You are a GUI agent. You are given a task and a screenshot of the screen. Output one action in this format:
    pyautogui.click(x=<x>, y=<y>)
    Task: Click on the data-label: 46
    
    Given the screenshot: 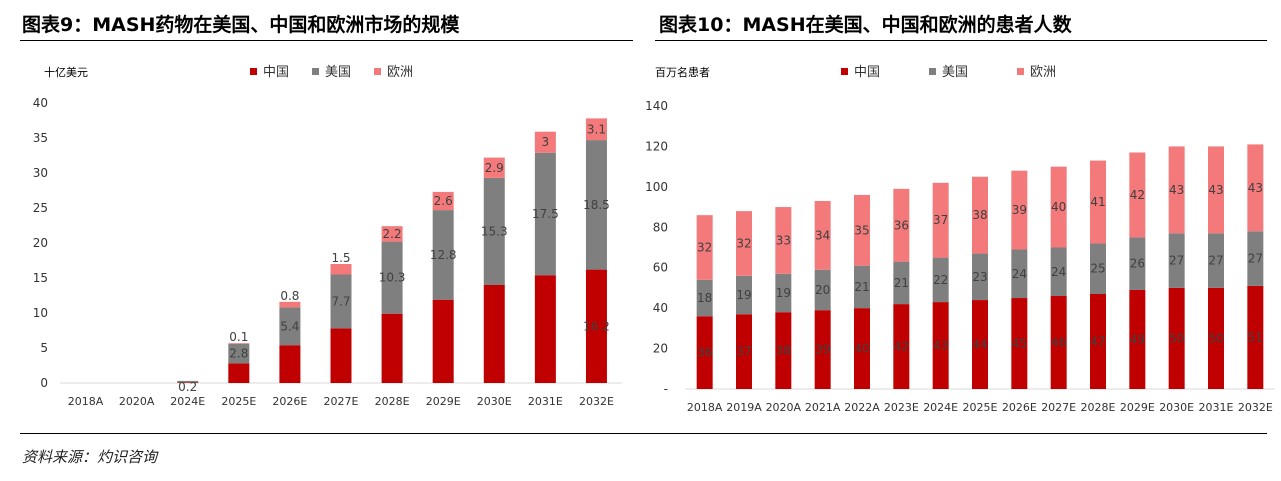 What is the action you would take?
    pyautogui.click(x=1058, y=343)
    